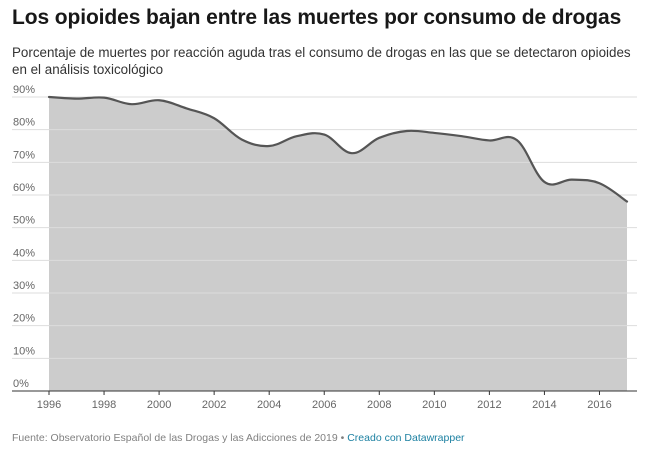  Describe the element at coordinates (489, 405) in the screenshot. I see `x-tick-label: 2012` at that location.